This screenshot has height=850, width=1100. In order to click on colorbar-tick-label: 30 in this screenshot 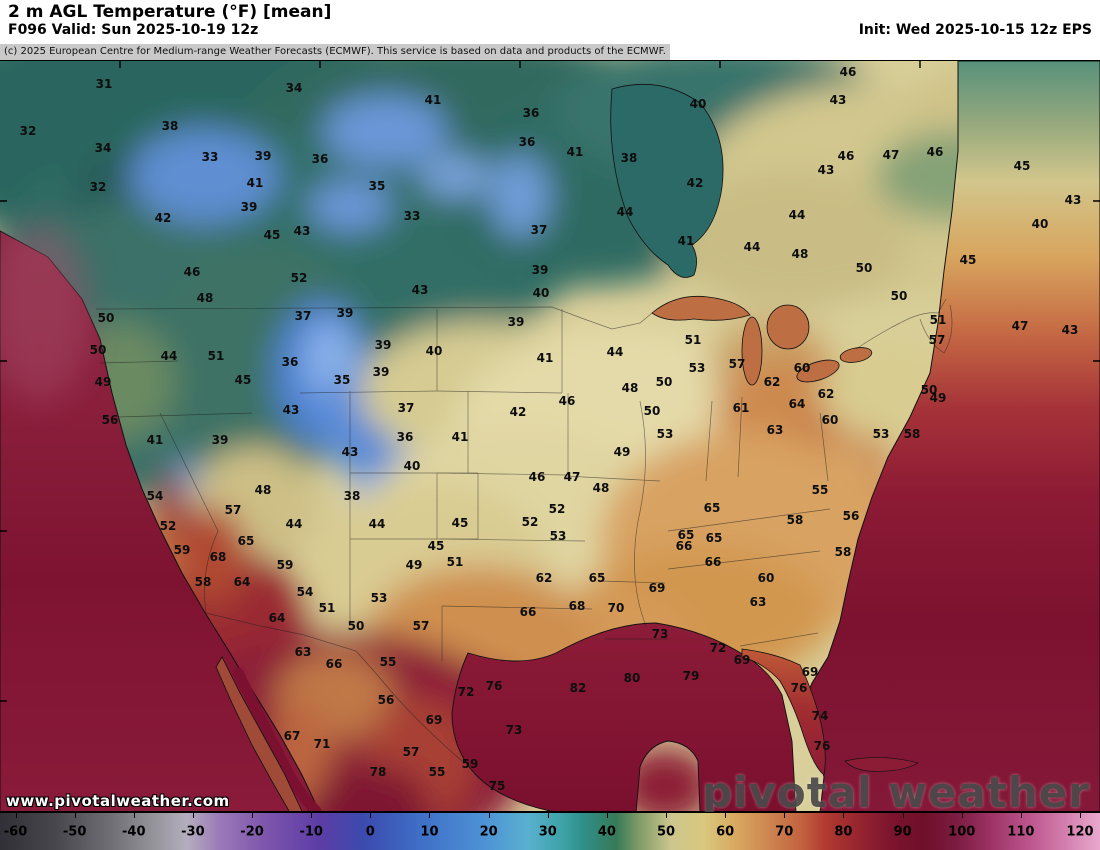, I will do `click(547, 832)`.